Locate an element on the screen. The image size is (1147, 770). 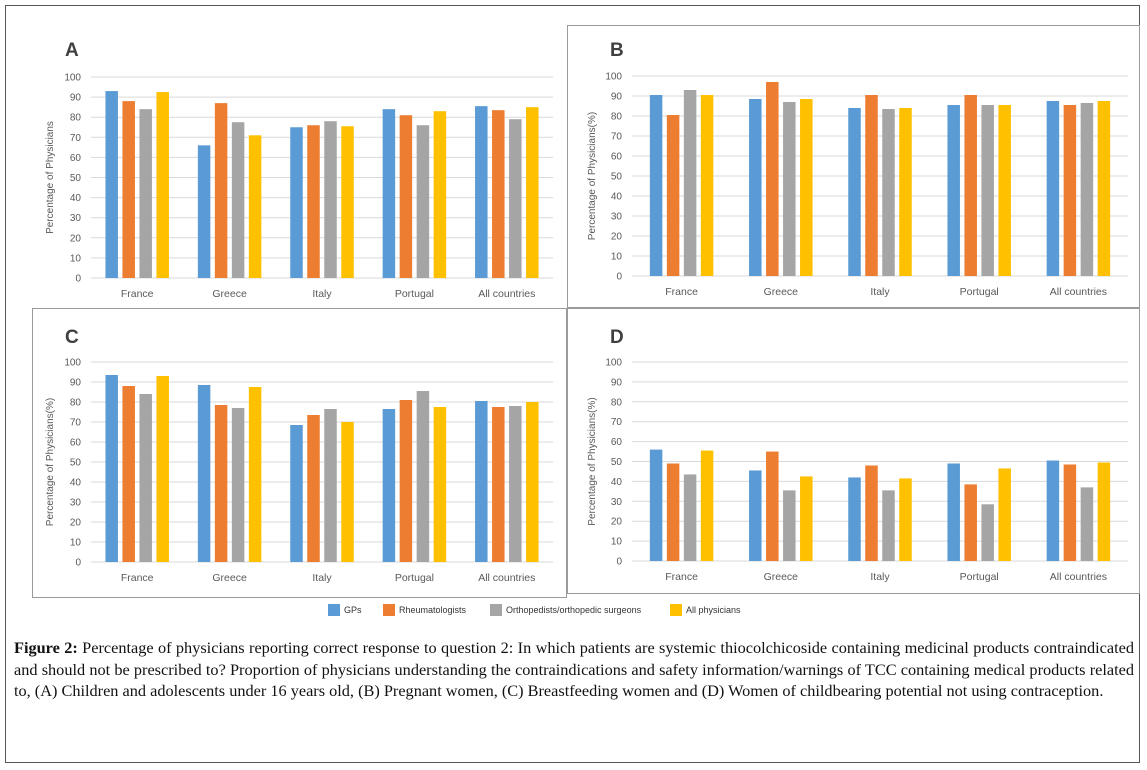
chart-c-y-tick-label: 60 is located at coordinates (76, 443).